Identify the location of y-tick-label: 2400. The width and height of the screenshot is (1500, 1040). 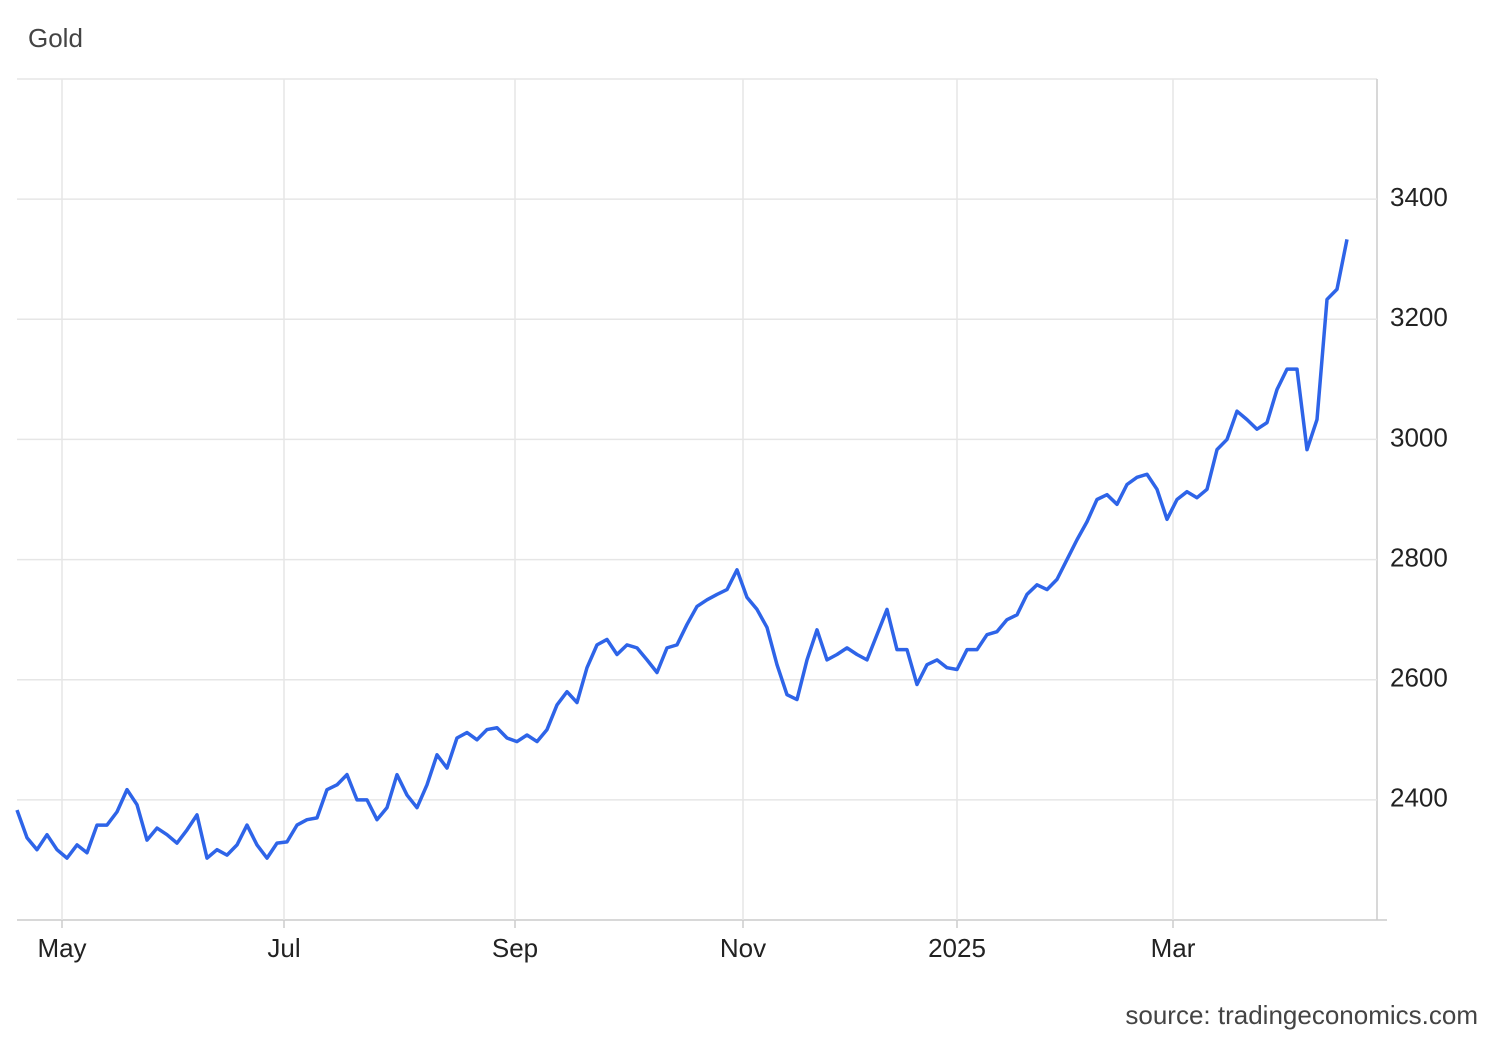
(1419, 798).